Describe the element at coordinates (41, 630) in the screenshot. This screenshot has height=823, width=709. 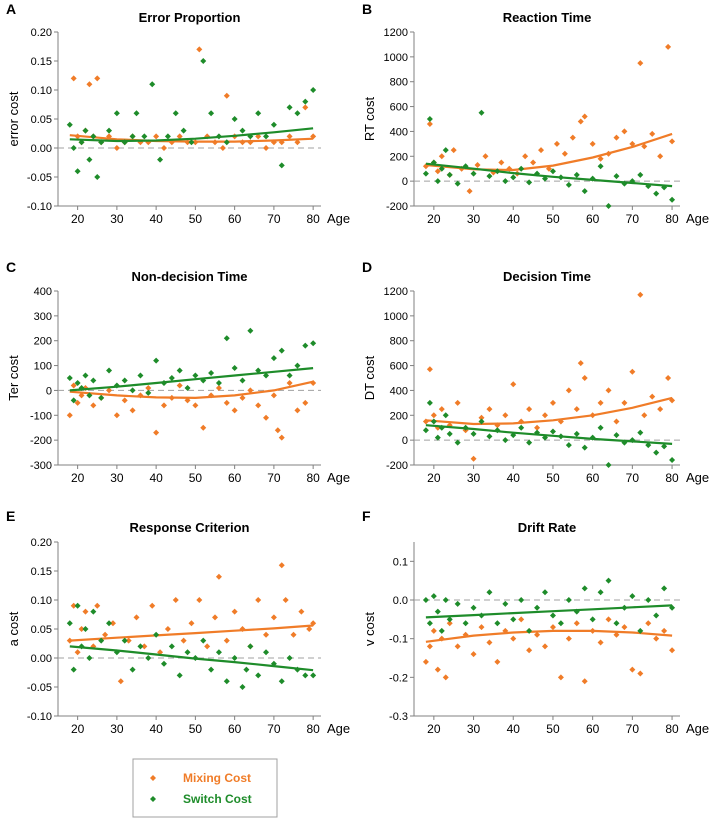
I see `y-tick-label: 0.05` at that location.